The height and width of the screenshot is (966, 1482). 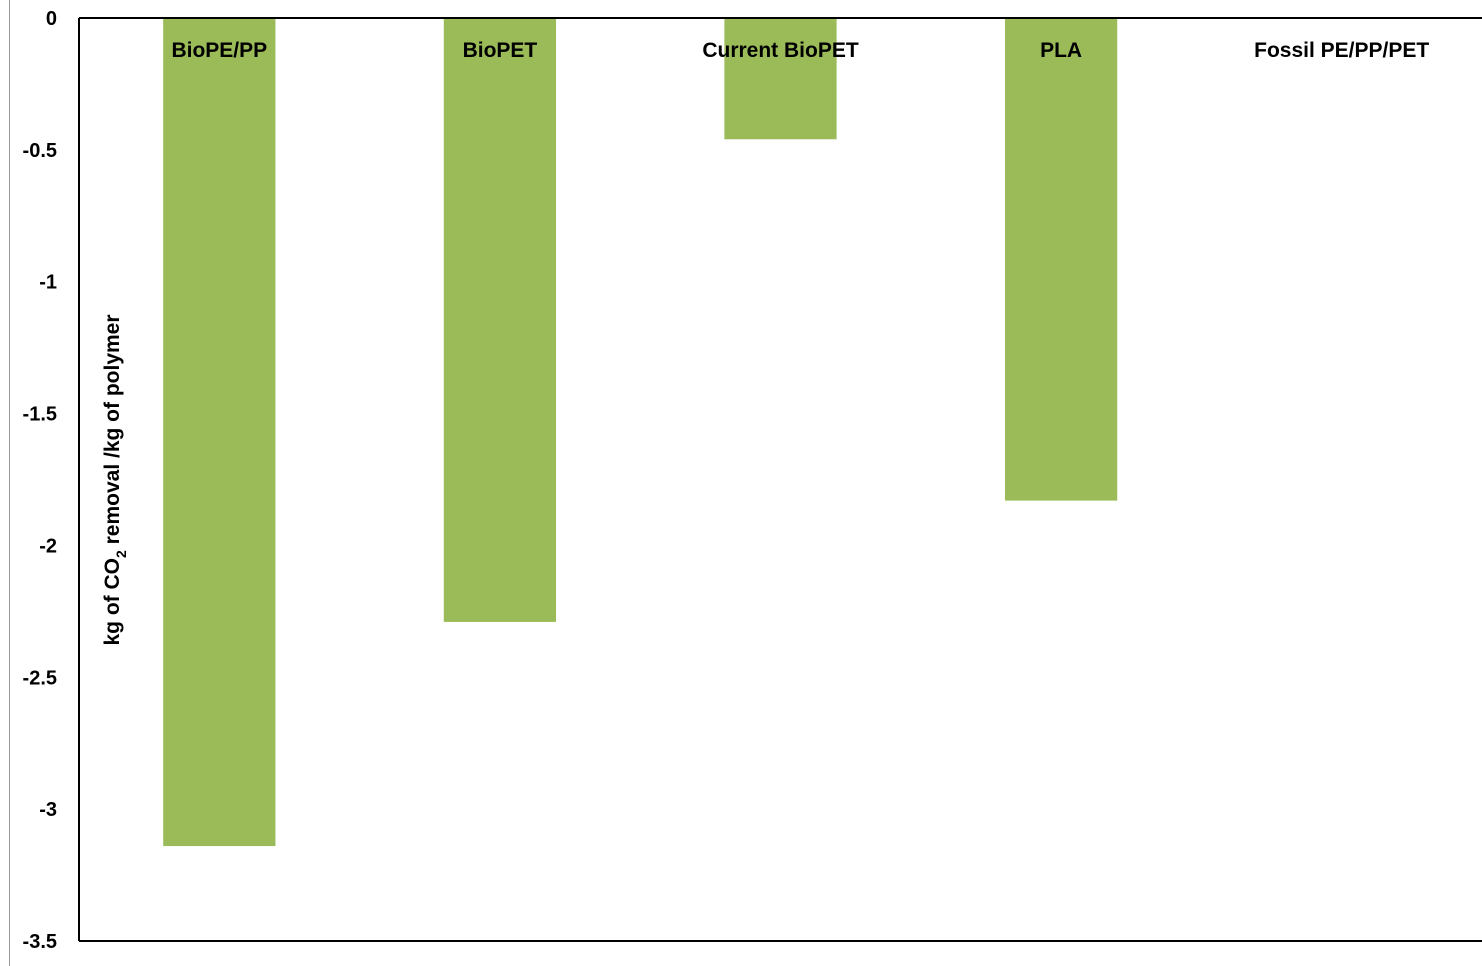 What do you see at coordinates (780, 79) in the screenshot?
I see `bar-current-biopet` at bounding box center [780, 79].